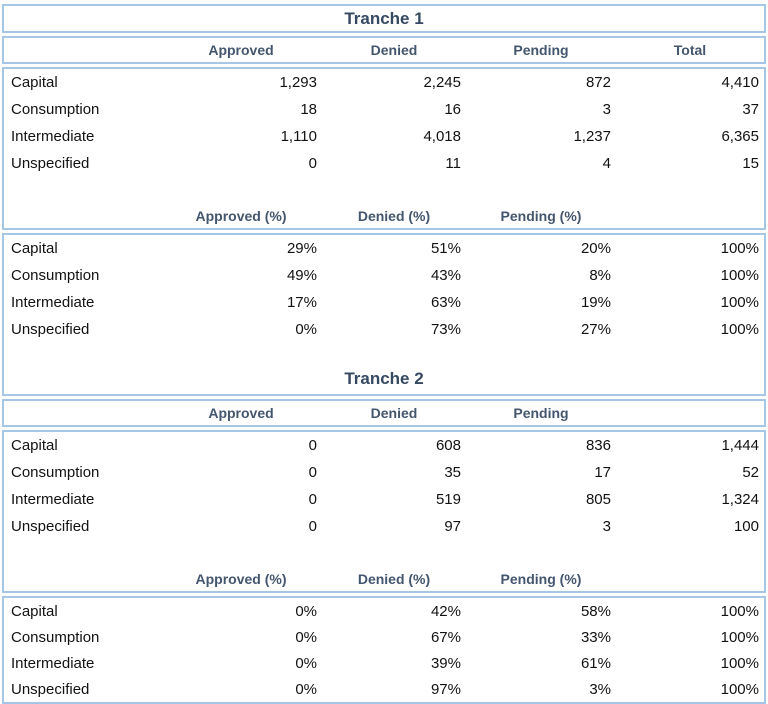 This screenshot has height=704, width=768. I want to click on tranche1-title-box: Tranche 1, so click(384, 18).